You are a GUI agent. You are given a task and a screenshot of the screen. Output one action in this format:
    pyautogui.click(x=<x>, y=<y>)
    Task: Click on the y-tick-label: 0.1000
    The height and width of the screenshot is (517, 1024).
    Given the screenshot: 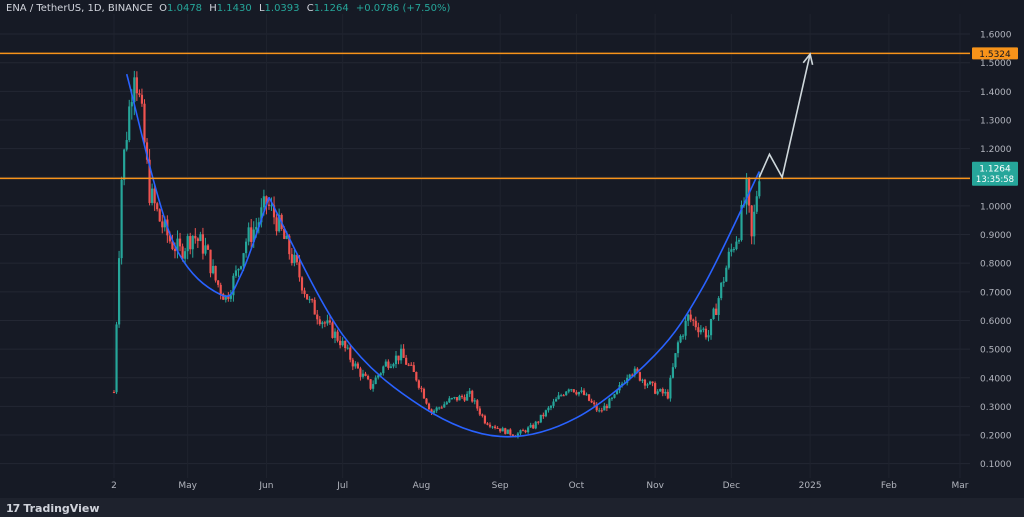 What is the action you would take?
    pyautogui.click(x=996, y=465)
    